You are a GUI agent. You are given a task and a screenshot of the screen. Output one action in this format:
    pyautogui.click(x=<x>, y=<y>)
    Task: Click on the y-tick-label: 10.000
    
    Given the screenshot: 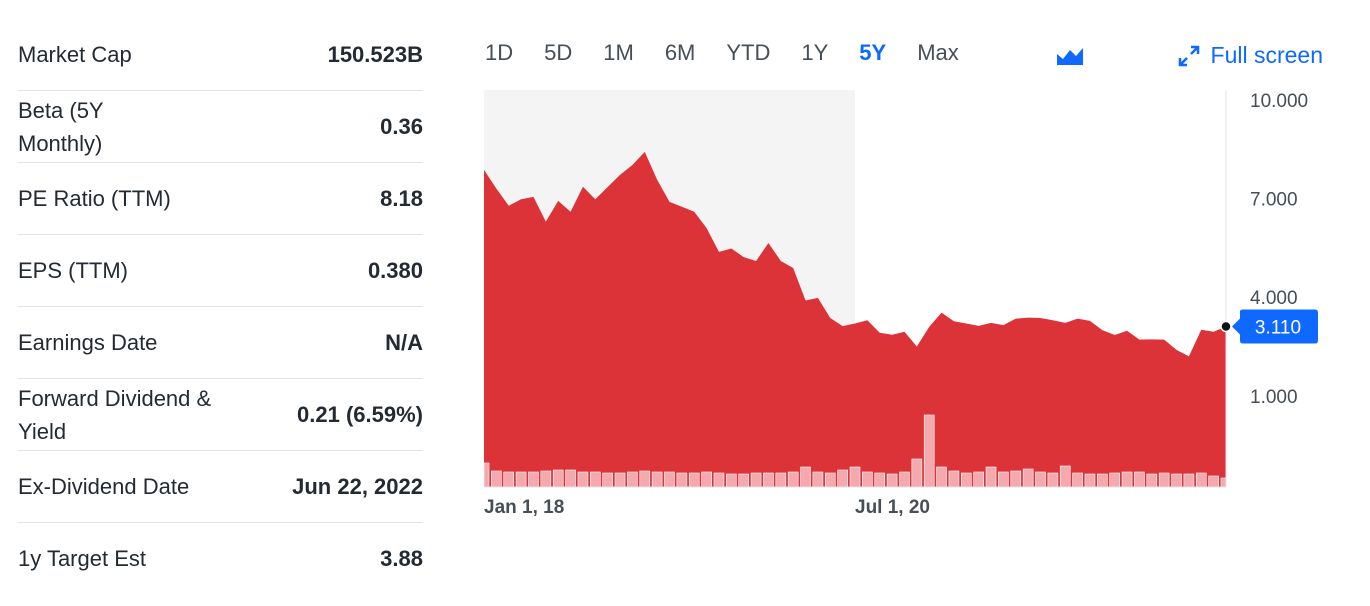 What is the action you would take?
    pyautogui.click(x=1279, y=101)
    